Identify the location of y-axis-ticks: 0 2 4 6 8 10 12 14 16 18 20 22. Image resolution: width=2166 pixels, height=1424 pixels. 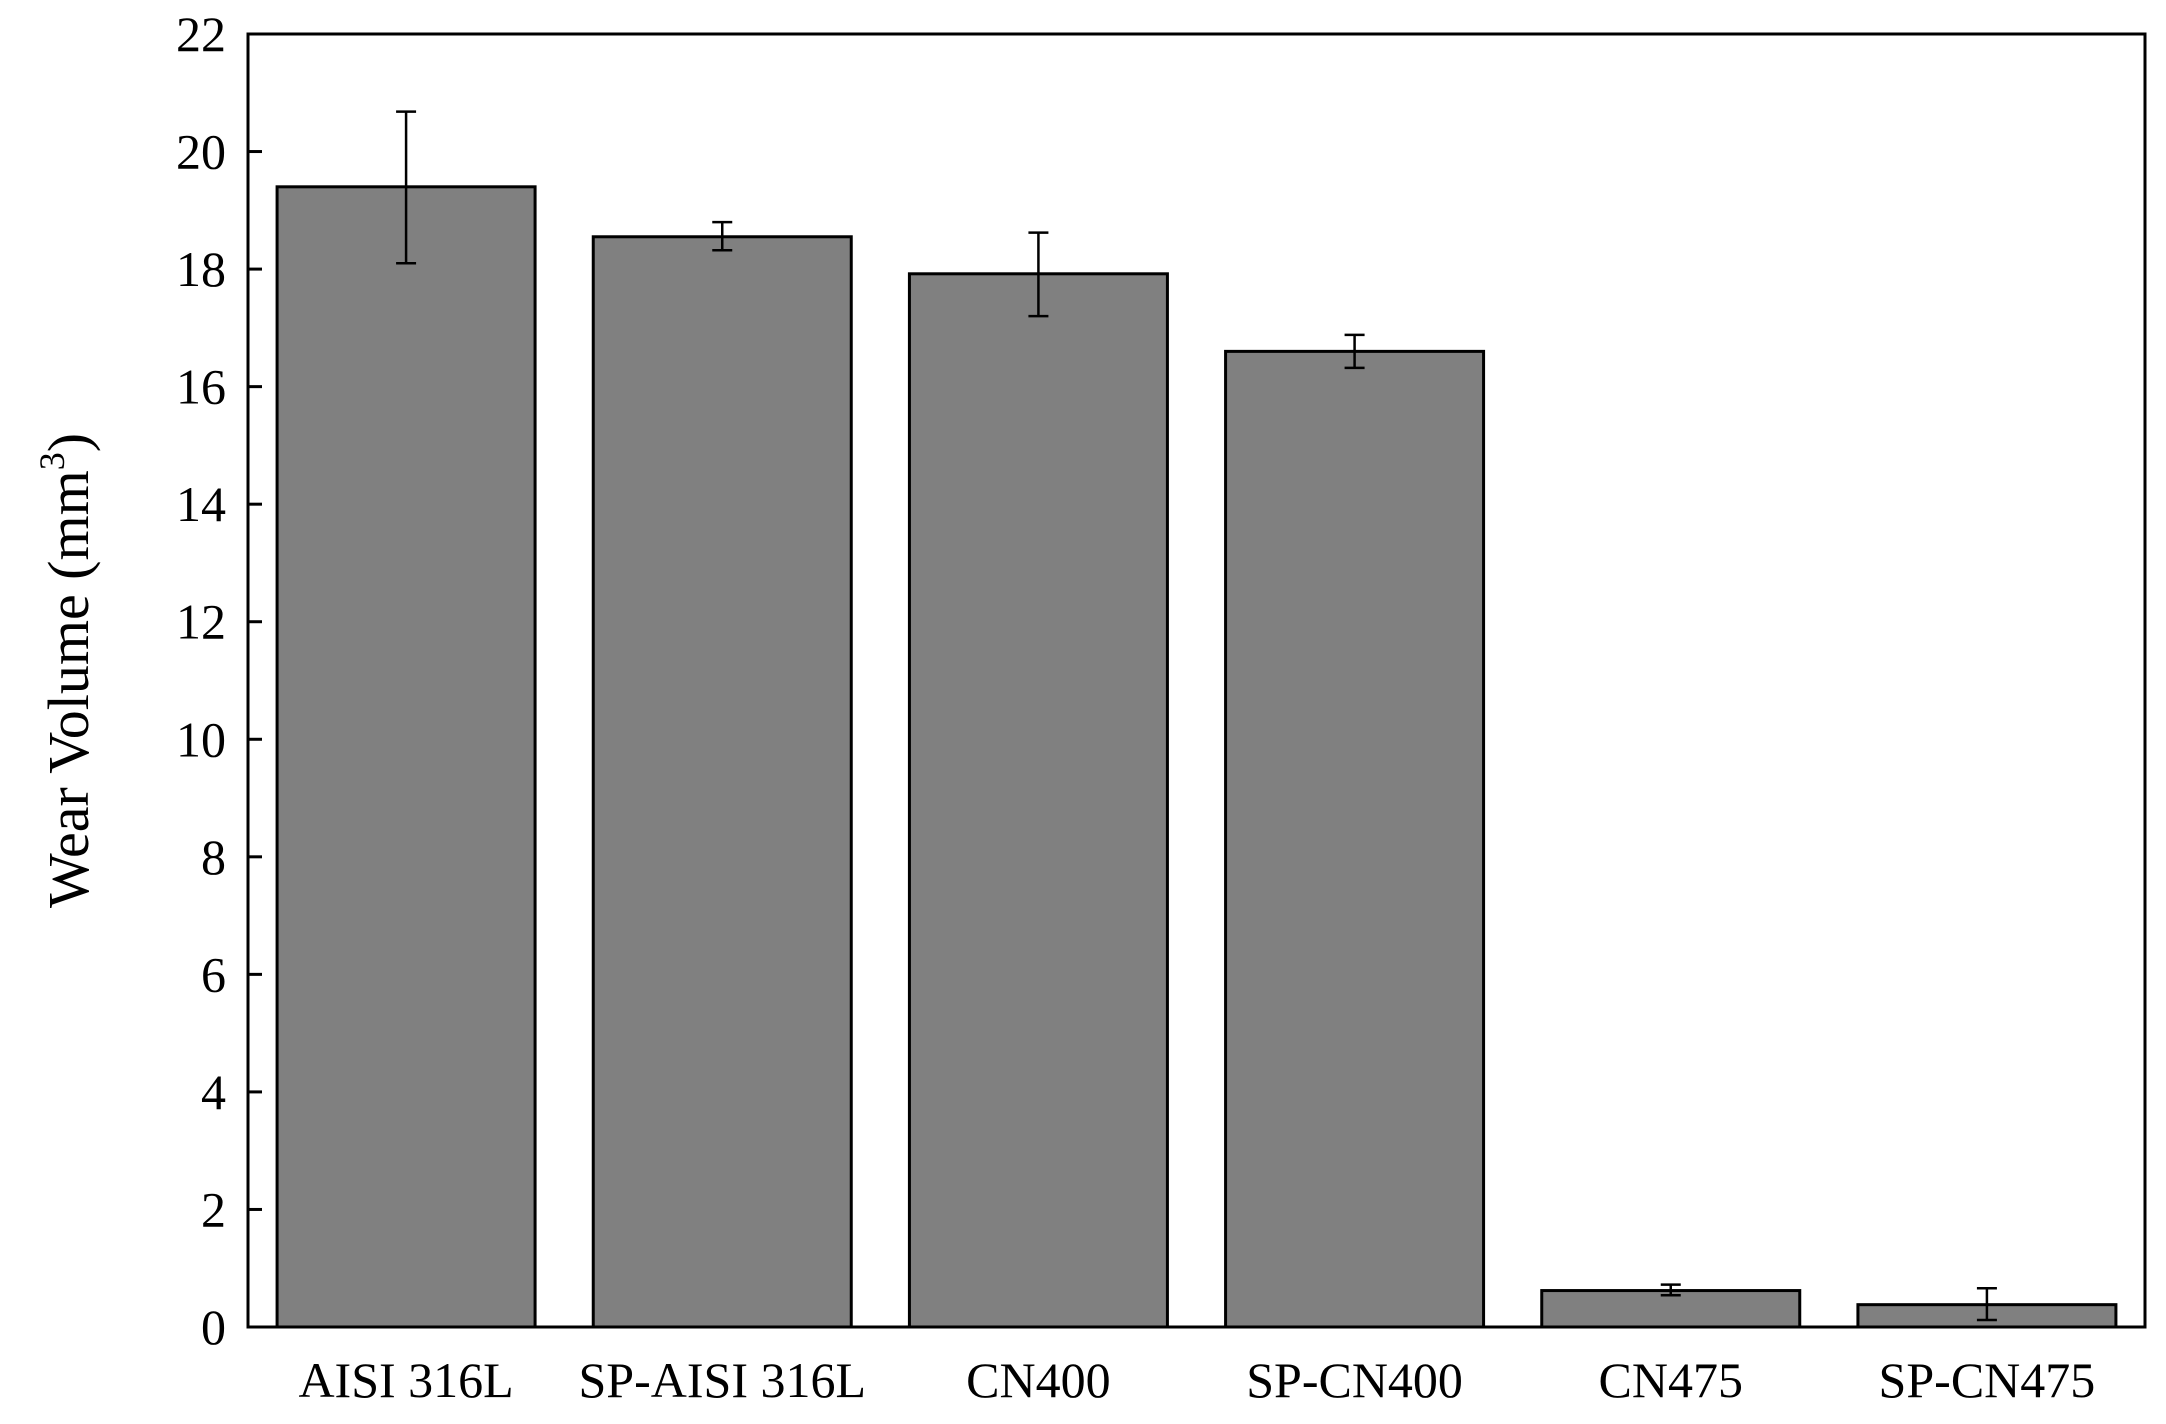
(219, 680).